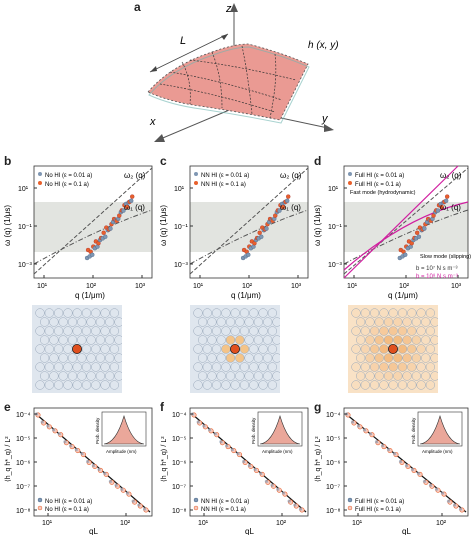 The width and height of the screenshot is (474, 535). I want to click on inset-y-label: Prob. density, so click(253, 430).